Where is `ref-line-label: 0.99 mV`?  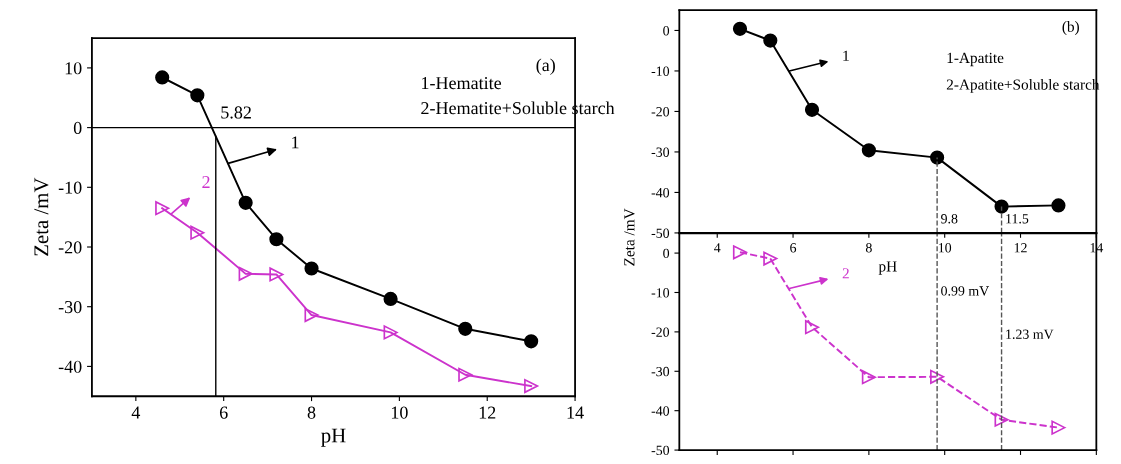
ref-line-label: 0.99 mV is located at coordinates (965, 291).